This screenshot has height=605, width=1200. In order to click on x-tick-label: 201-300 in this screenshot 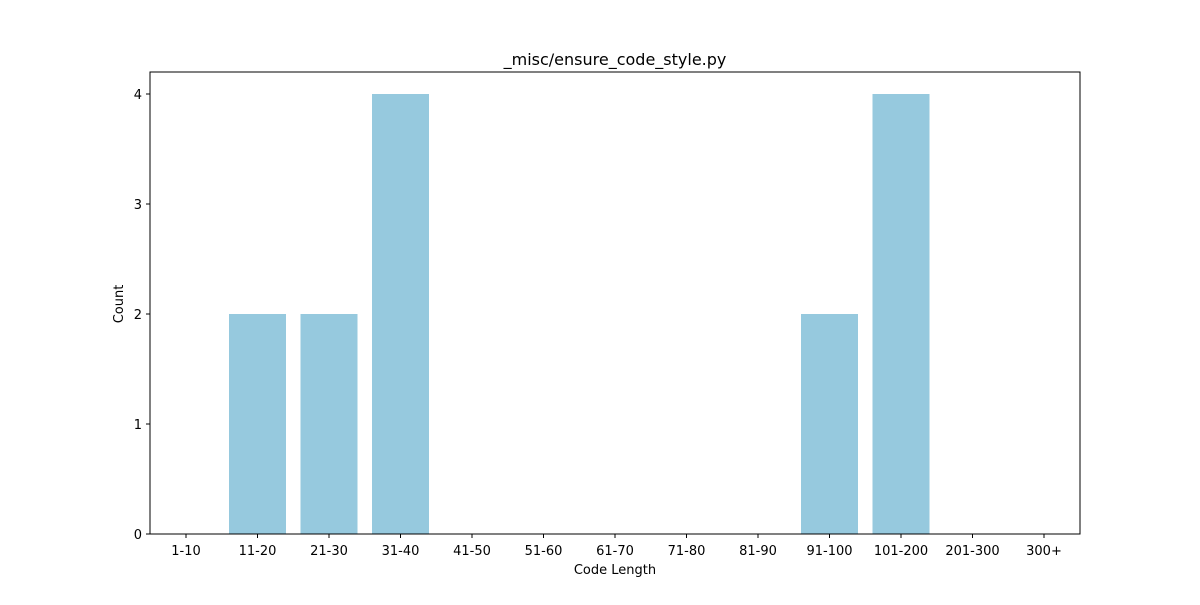, I will do `click(972, 551)`.